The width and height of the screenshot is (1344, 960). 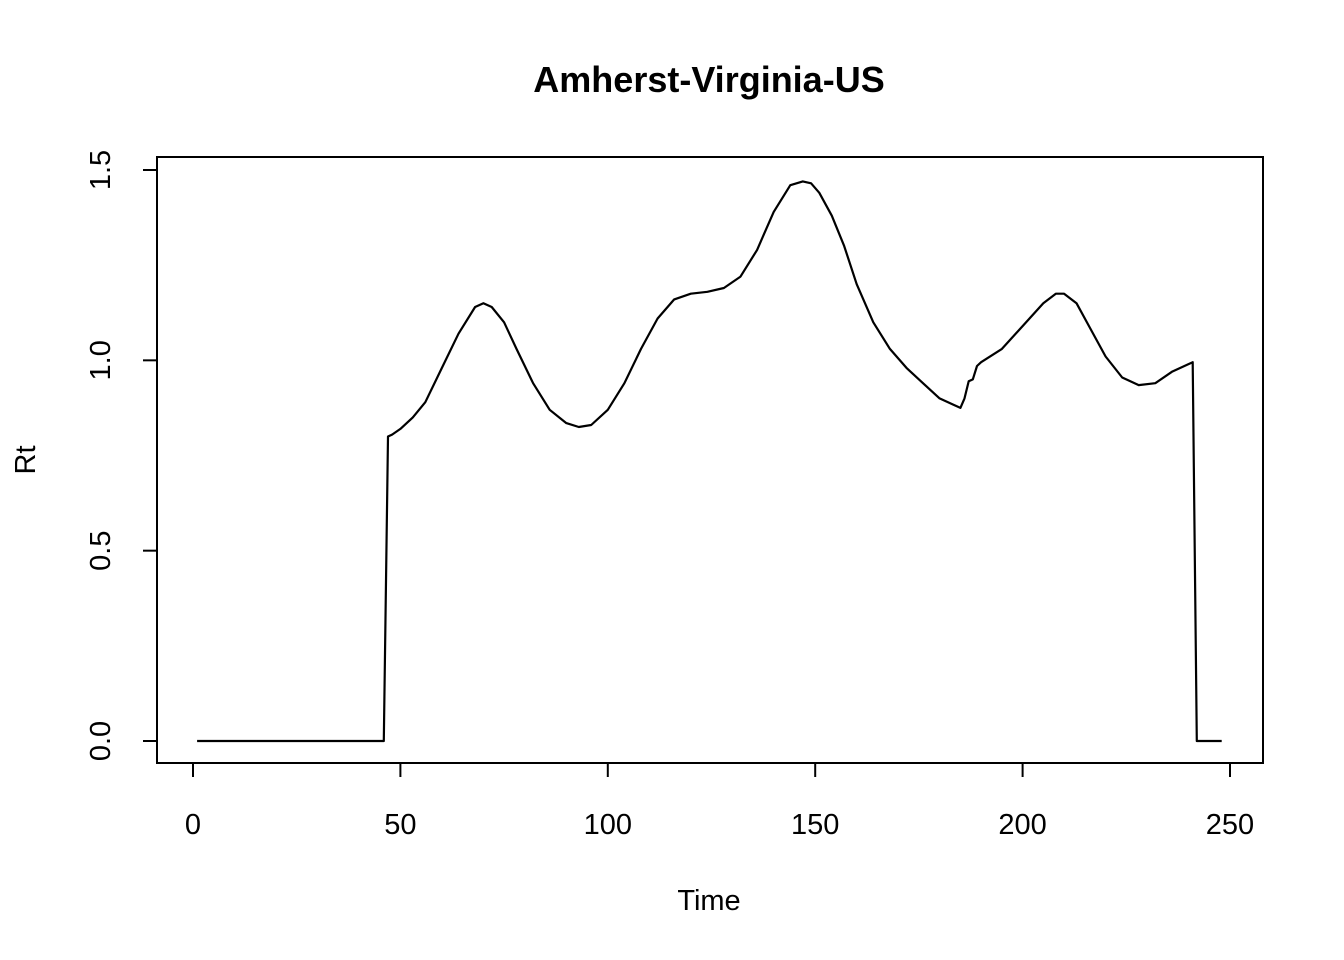 I want to click on x-tick-label: 0, so click(x=193, y=825).